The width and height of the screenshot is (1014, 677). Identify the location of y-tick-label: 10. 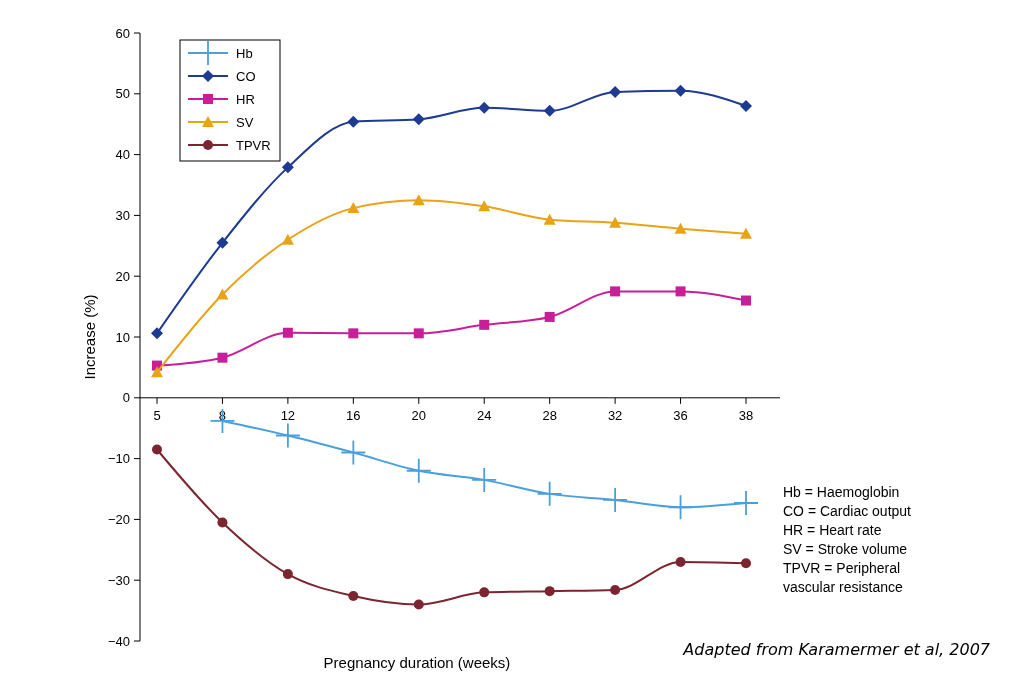
(122, 337).